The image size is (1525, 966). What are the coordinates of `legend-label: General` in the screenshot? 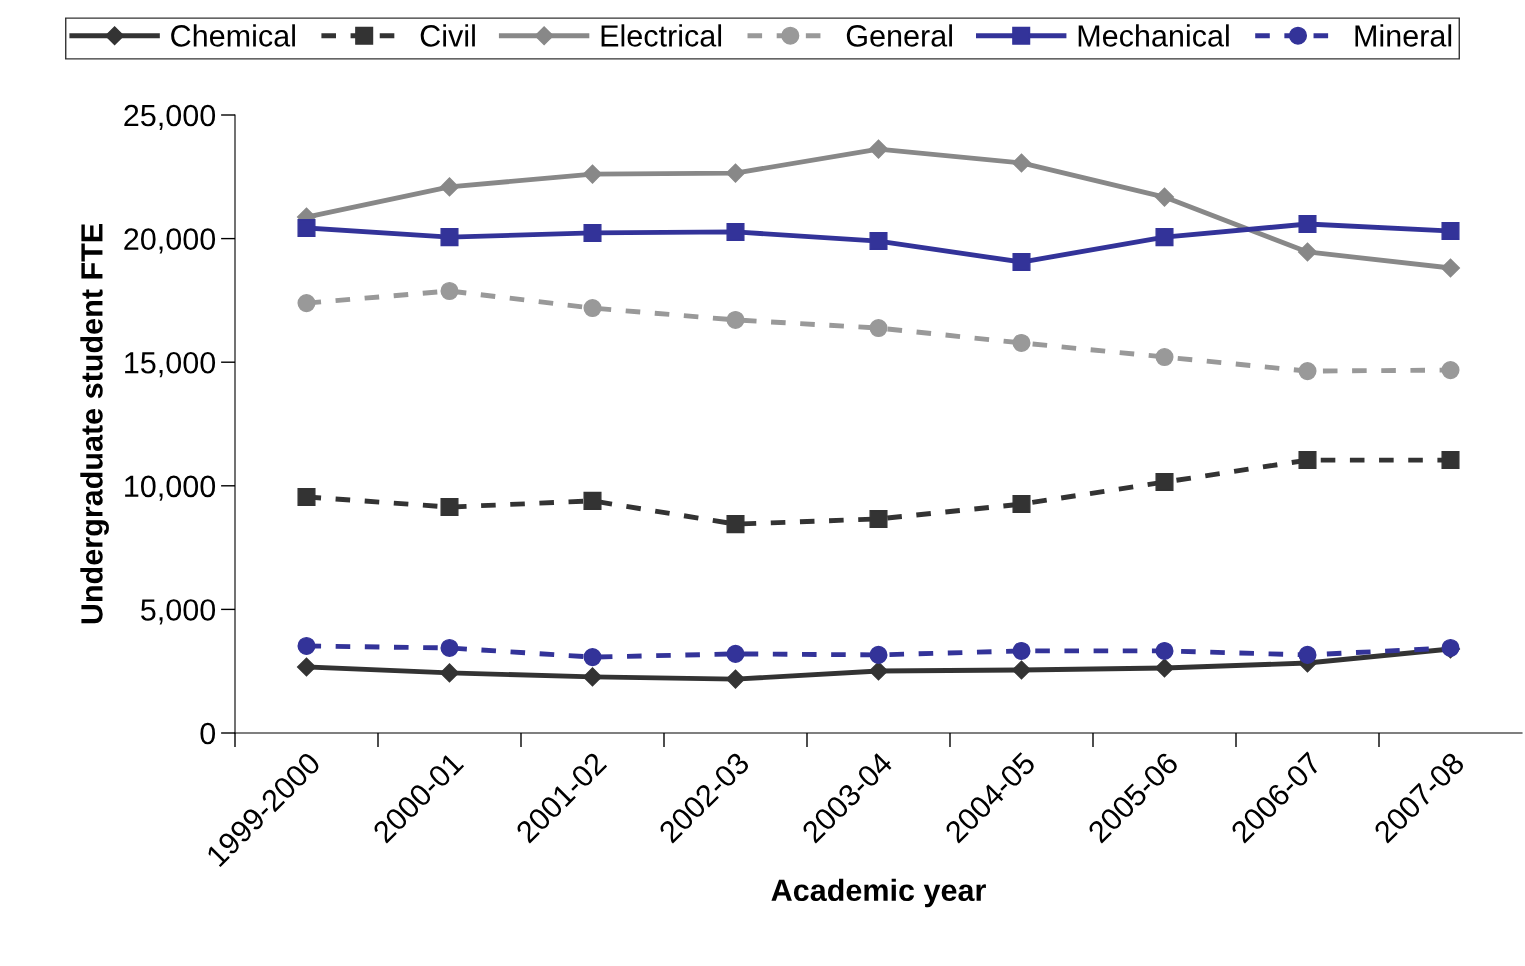 It's located at (899, 35).